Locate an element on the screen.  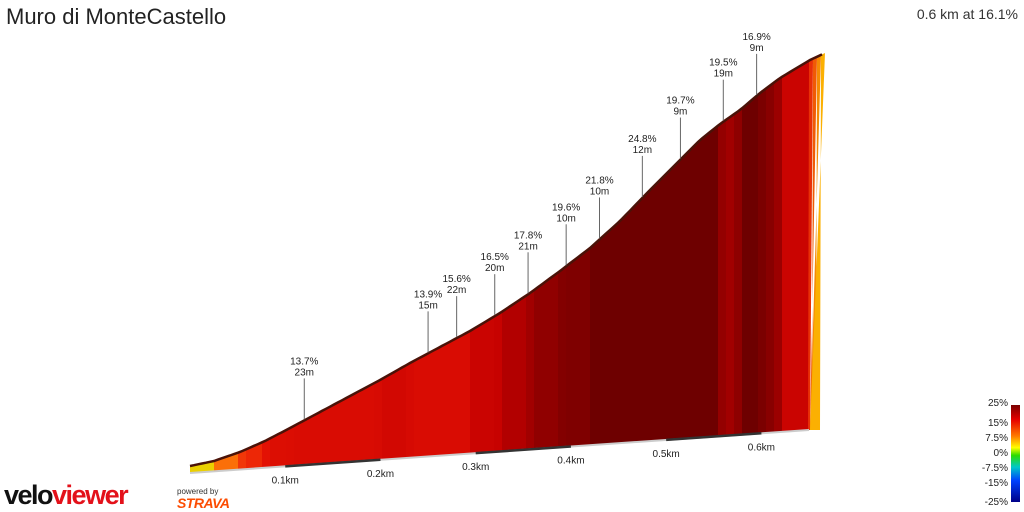
x-tick-label: 0.2km is located at coordinates (380, 474).